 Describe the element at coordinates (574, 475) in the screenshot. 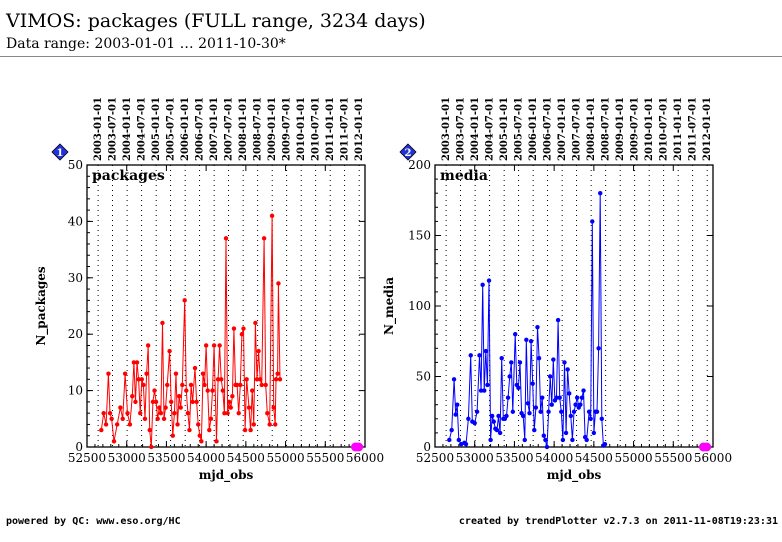

I see `panel2-x-axis-label: mjd_obs` at that location.